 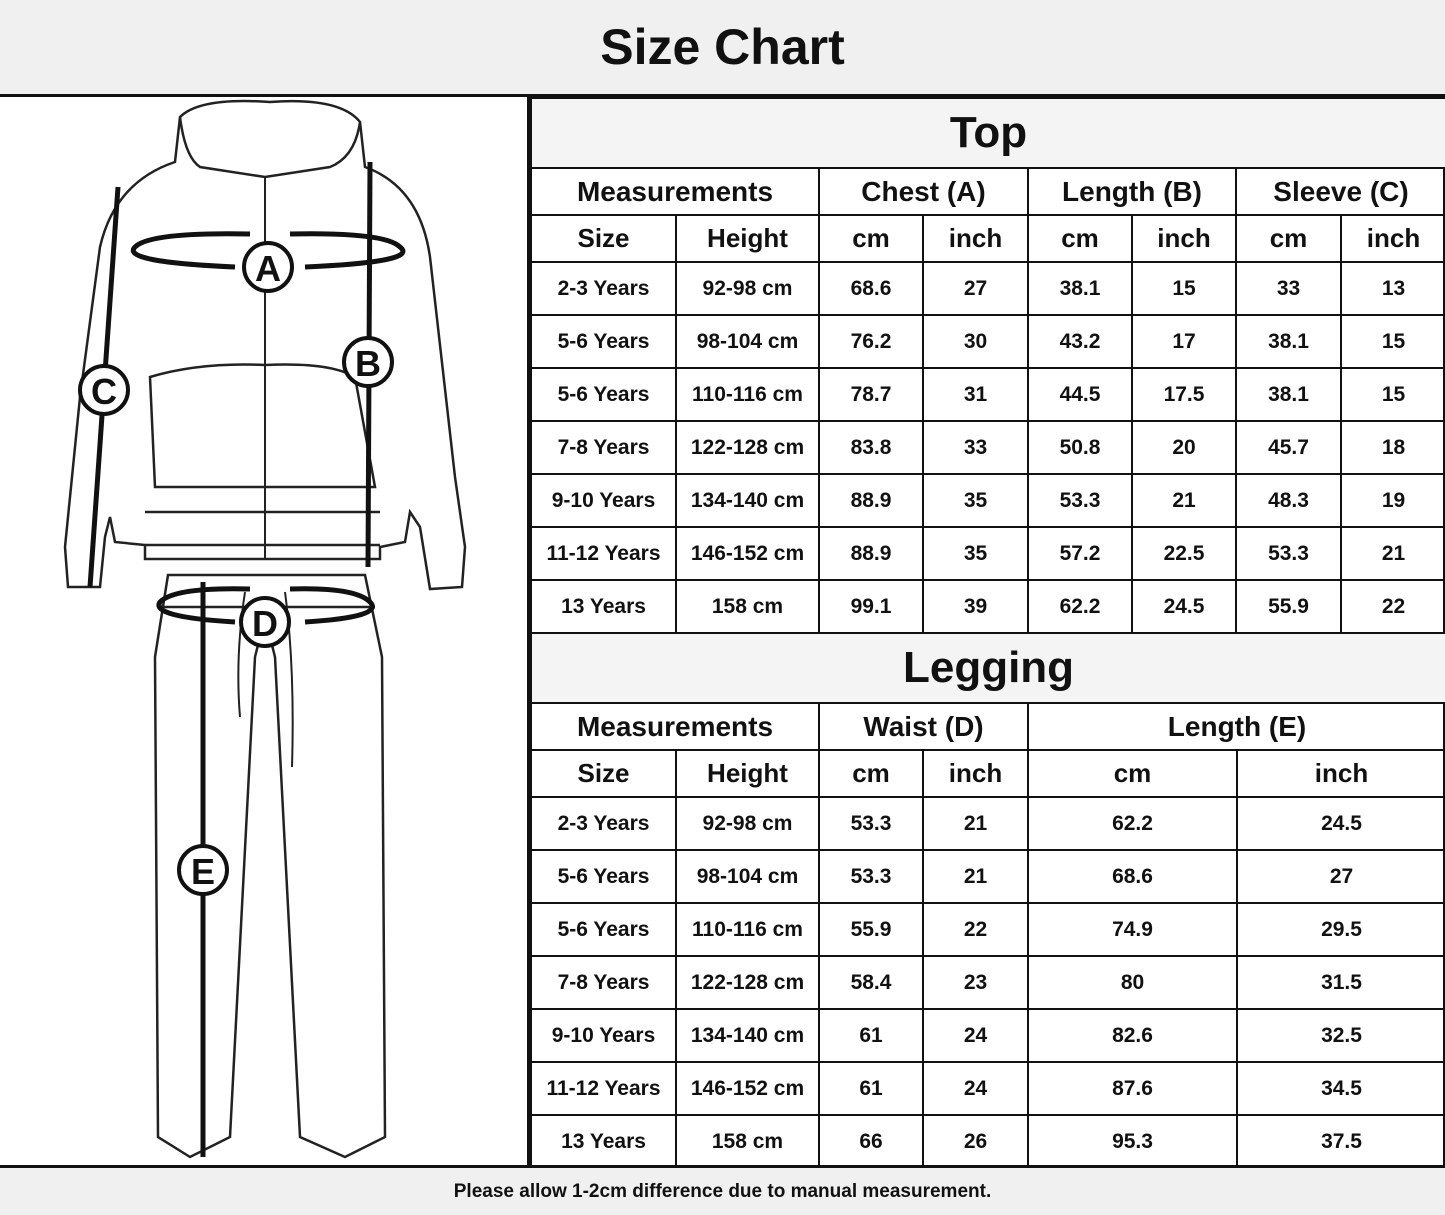 I want to click on table-cell: 76.2, so click(x=871, y=341).